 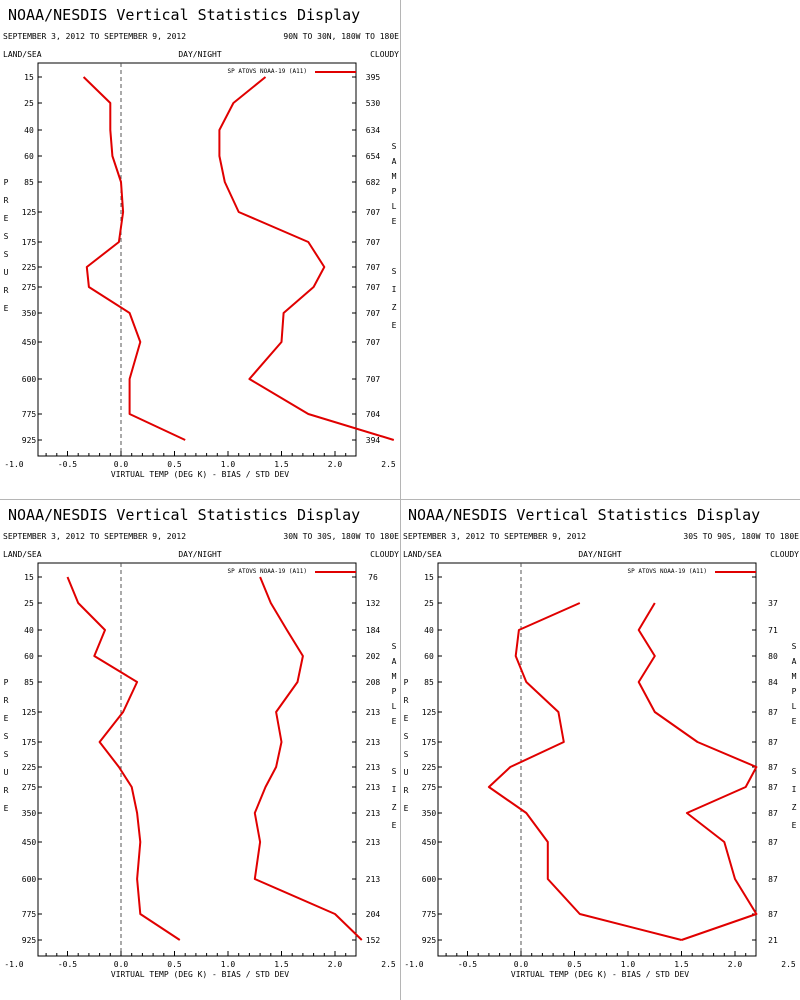 What do you see at coordinates (394, 661) in the screenshot?
I see `sample-label-letter: A` at bounding box center [394, 661].